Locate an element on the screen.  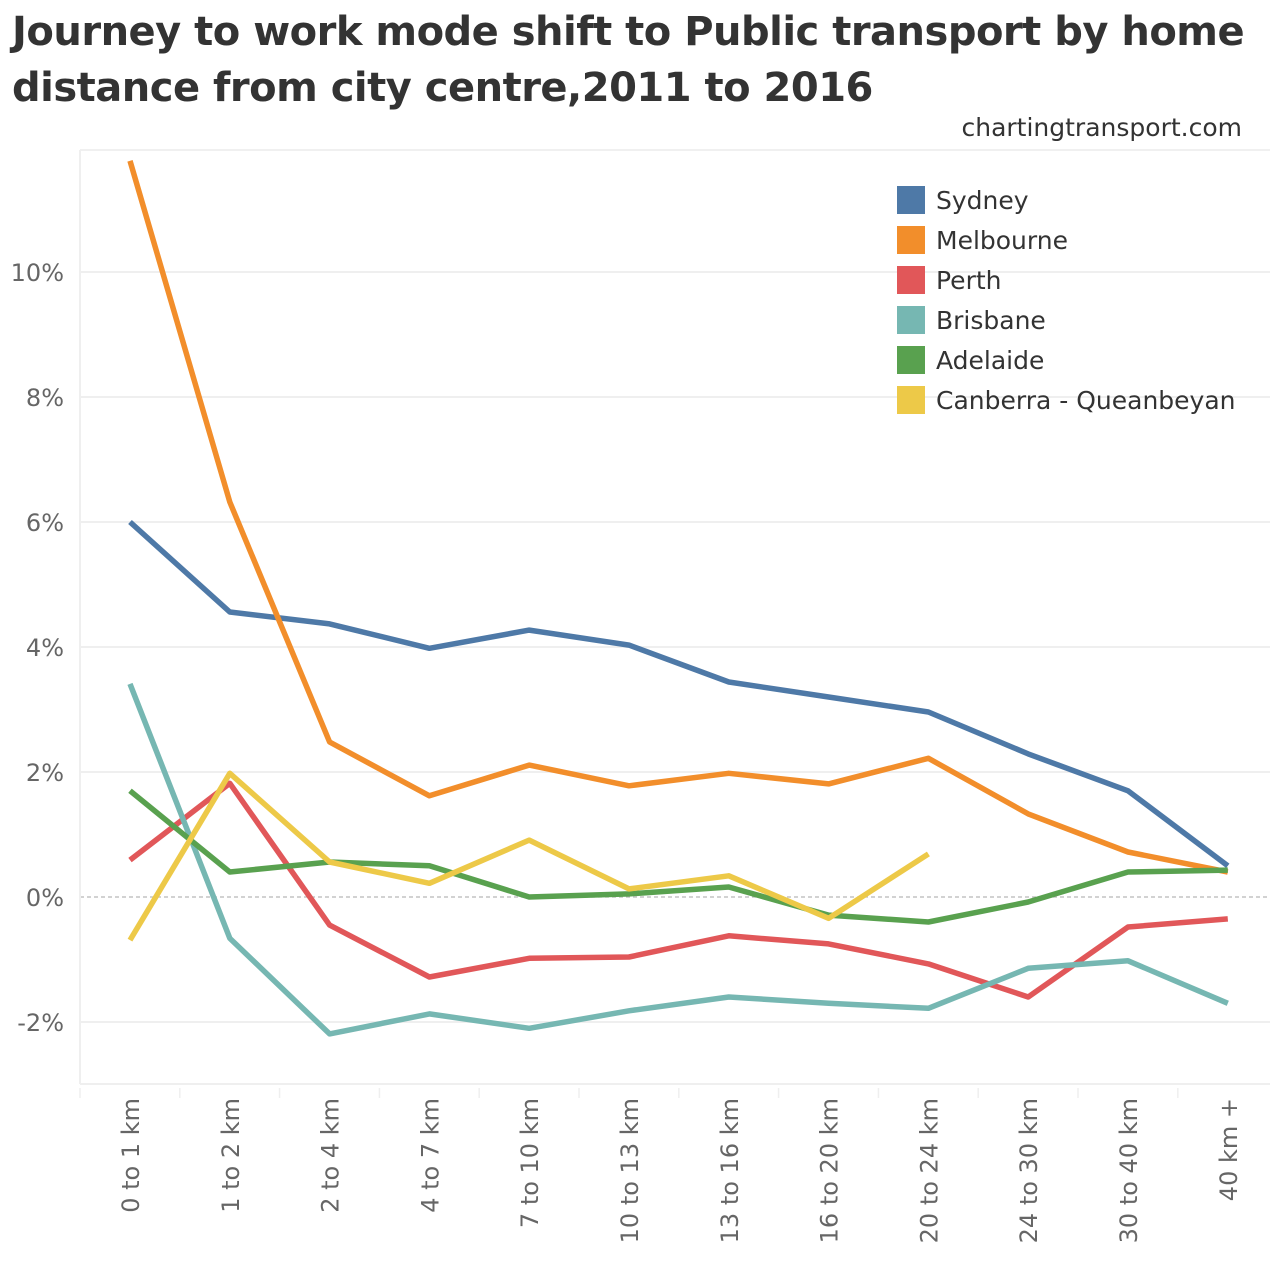
legend-item-brisbane: Brisbane is located at coordinates (1066, 320).